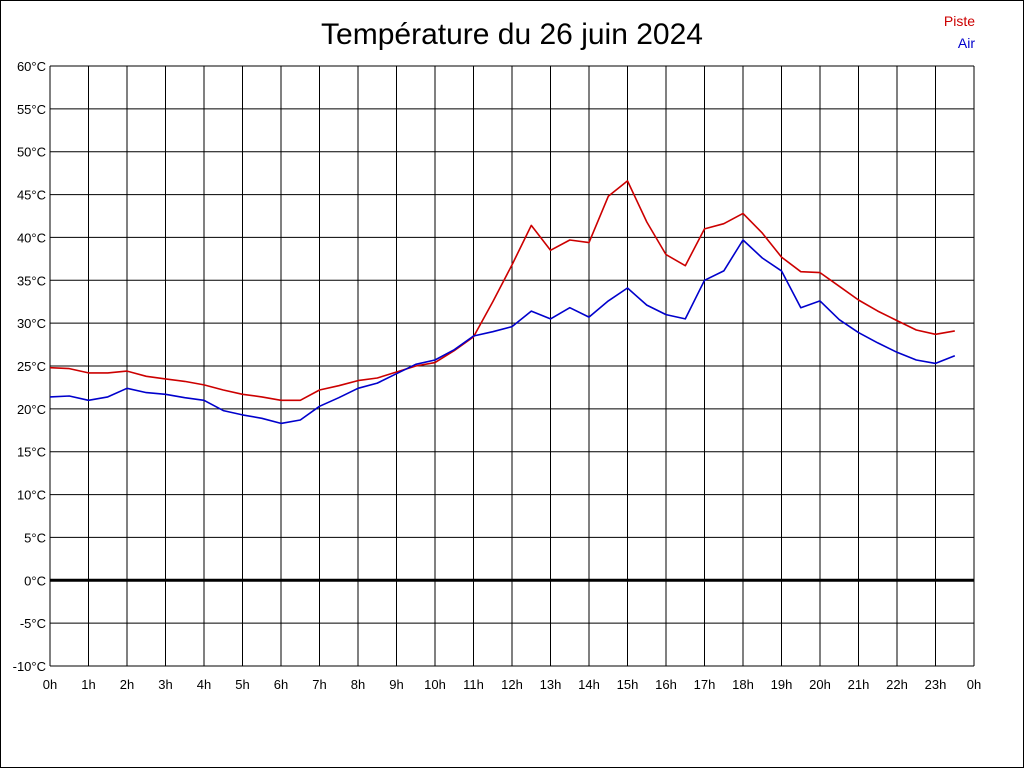  I want to click on y-tick-label: 50°C, so click(31, 152).